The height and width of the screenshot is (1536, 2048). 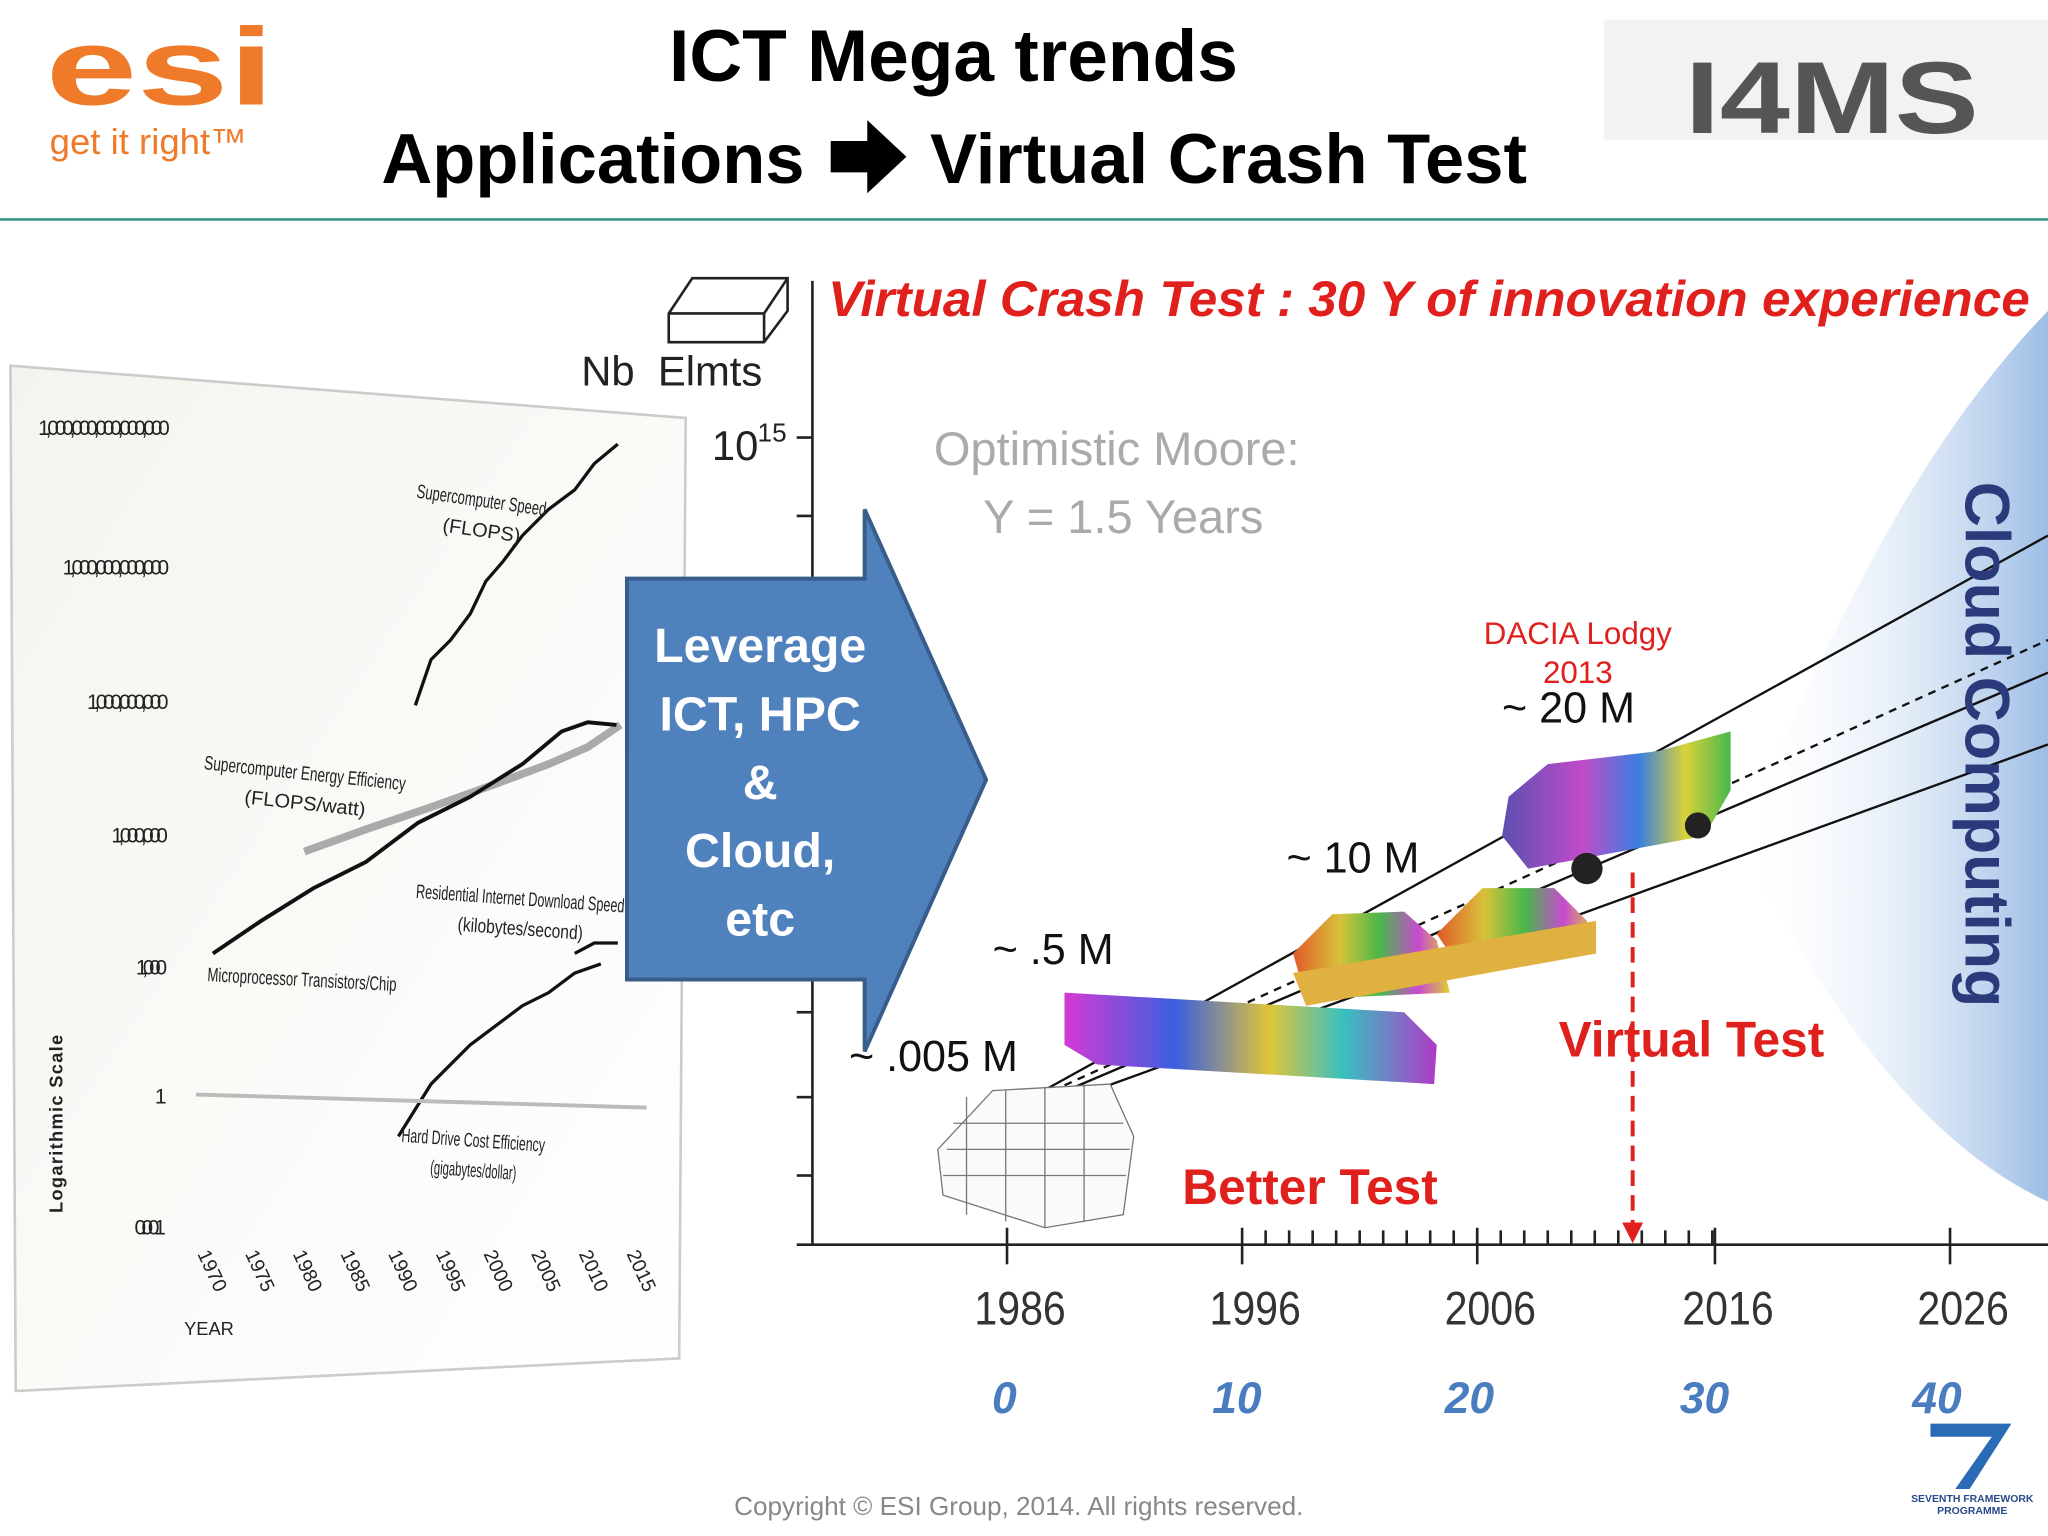 What do you see at coordinates (104, 428) in the screenshot?
I see `left-y-tick-label: 1,000,000,000,000,000` at bounding box center [104, 428].